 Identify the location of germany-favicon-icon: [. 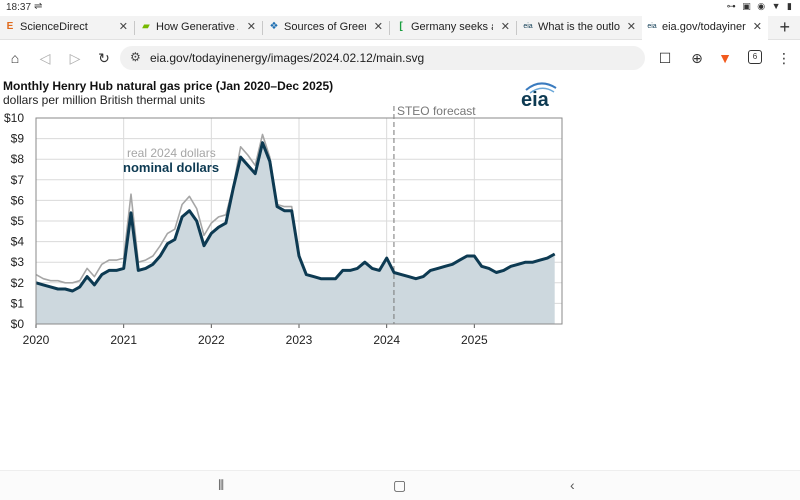
(401, 26).